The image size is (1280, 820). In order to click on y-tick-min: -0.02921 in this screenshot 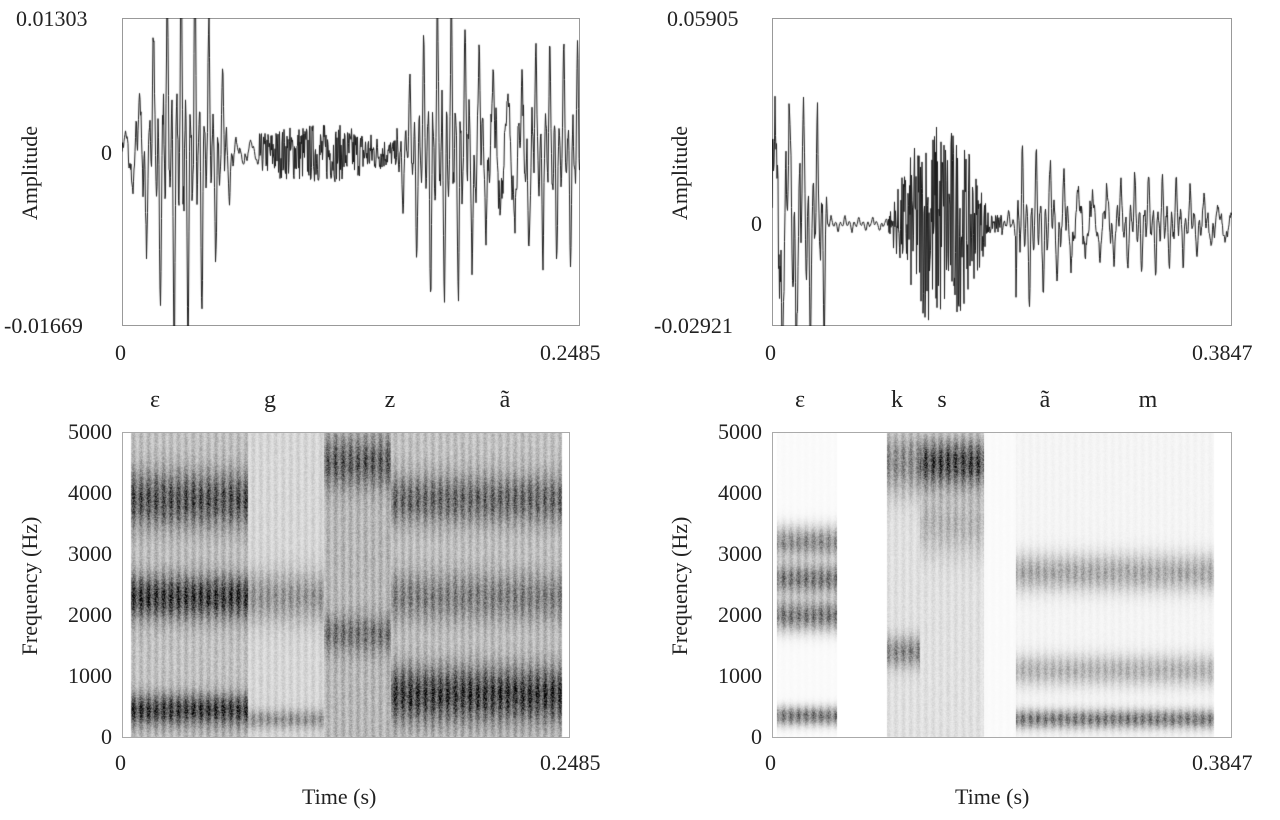, I will do `click(693, 325)`.